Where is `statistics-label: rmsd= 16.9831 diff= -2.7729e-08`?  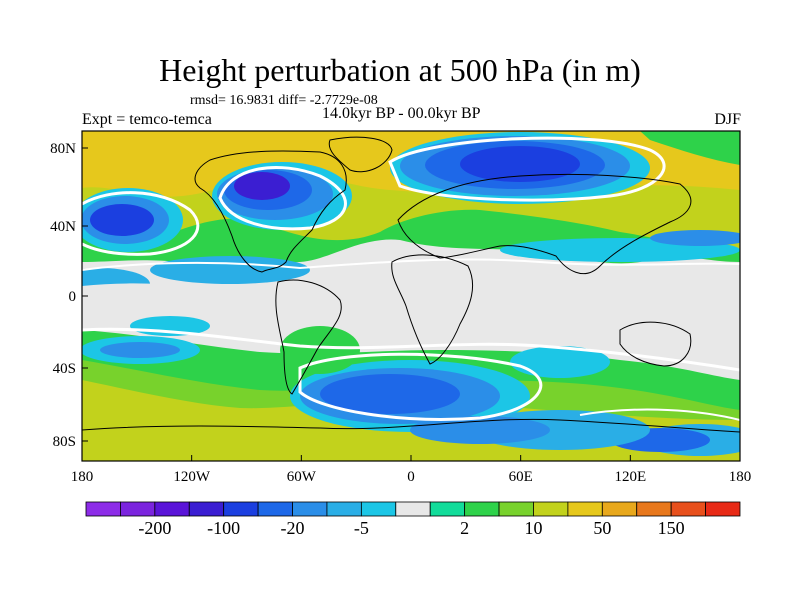 statistics-label: rmsd= 16.9831 diff= -2.7729e-08 is located at coordinates (284, 100).